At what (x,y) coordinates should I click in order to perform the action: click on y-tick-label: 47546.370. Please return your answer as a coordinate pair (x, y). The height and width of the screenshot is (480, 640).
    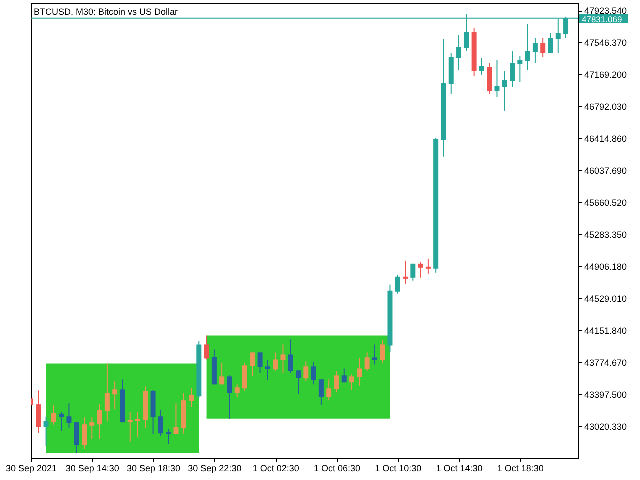
    Looking at the image, I should click on (606, 43).